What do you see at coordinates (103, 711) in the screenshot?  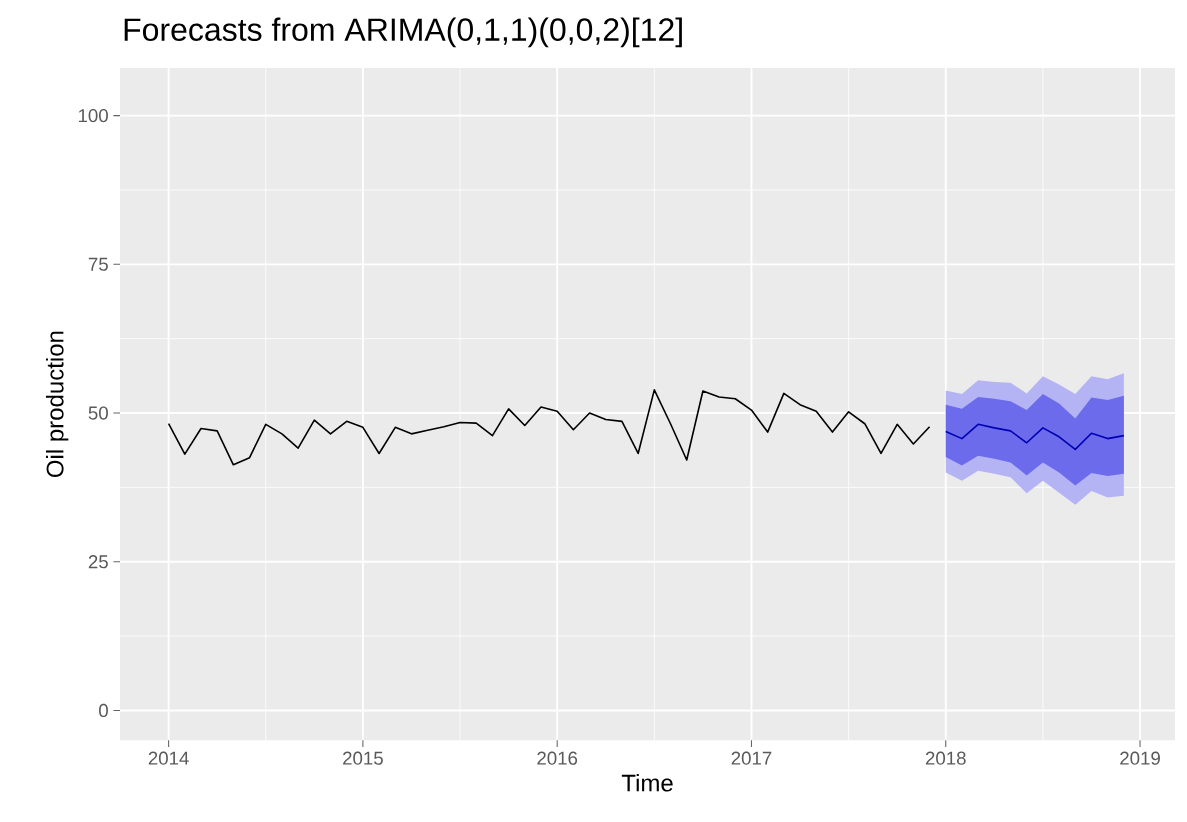 I see `y-tick-label: 0` at bounding box center [103, 711].